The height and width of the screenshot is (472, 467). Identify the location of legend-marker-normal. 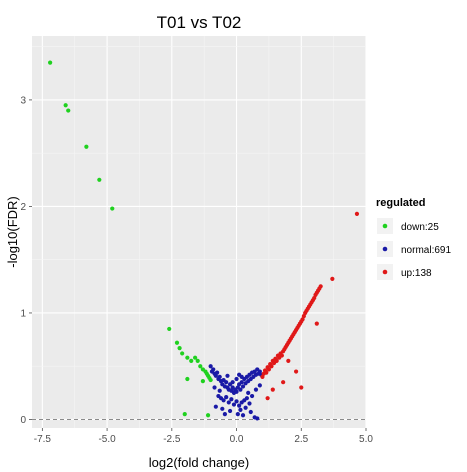
(385, 249).